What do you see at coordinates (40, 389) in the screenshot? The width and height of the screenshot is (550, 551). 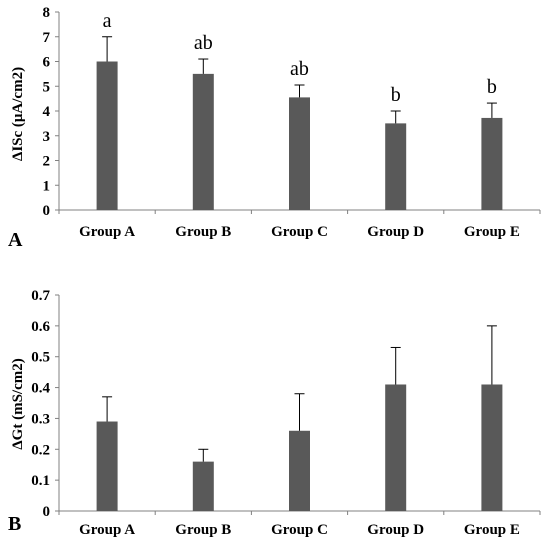 I see `y-tick-label: 0.4` at bounding box center [40, 389].